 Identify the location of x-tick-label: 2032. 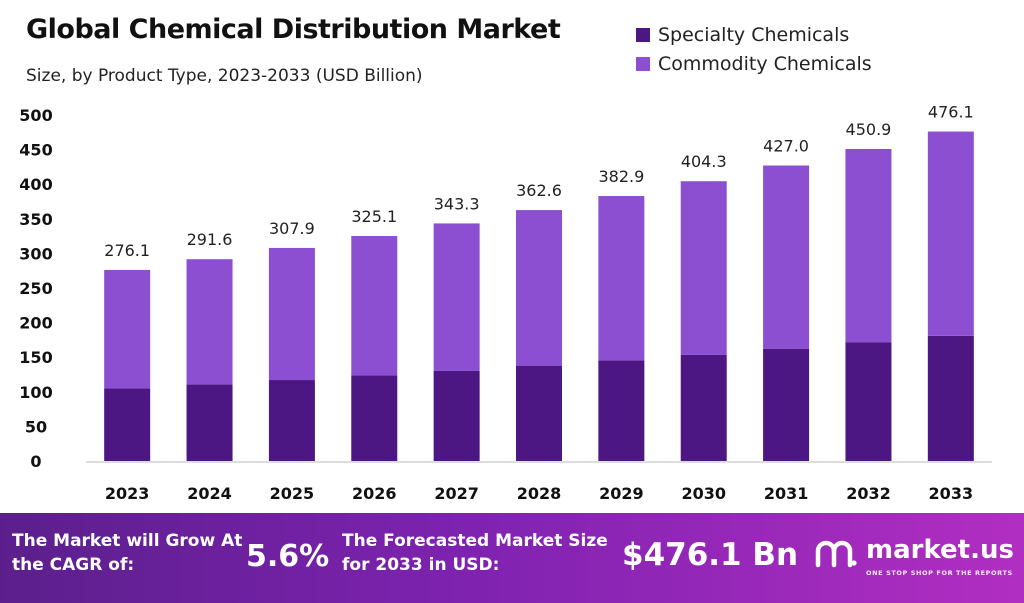
(868, 493).